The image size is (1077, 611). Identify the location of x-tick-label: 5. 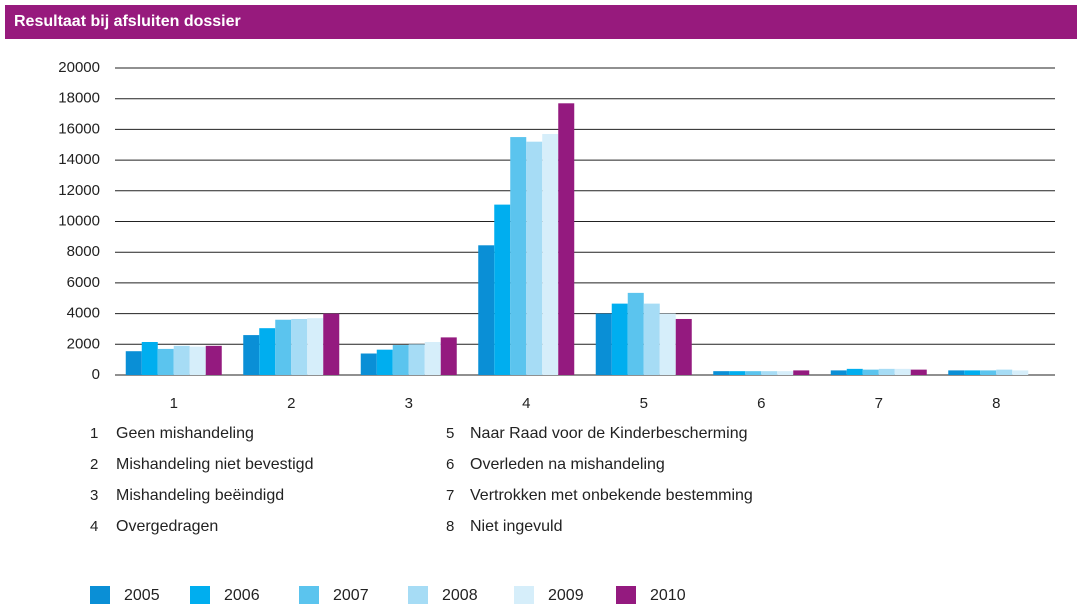
(644, 403).